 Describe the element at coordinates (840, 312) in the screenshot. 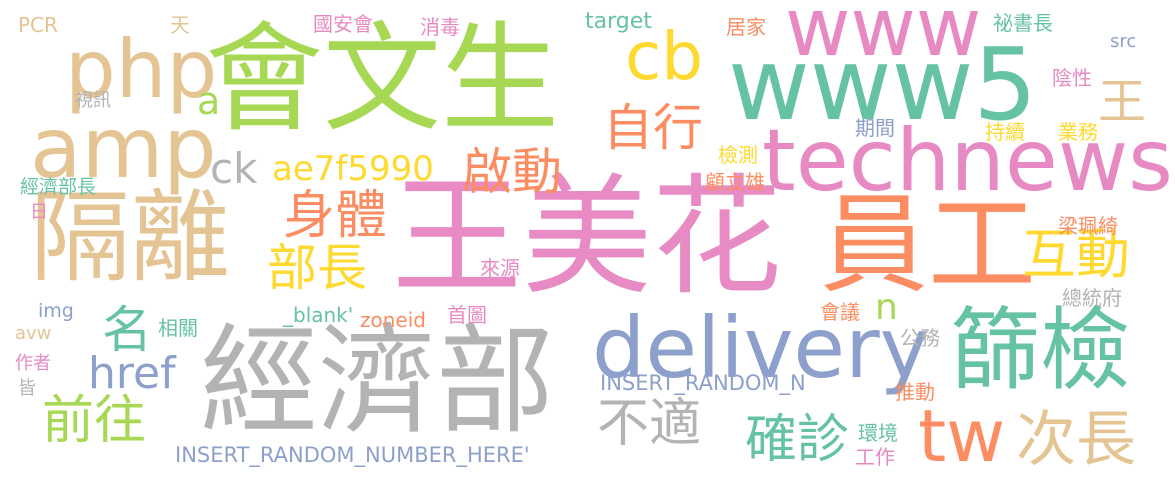

I see `word: 會議` at that location.